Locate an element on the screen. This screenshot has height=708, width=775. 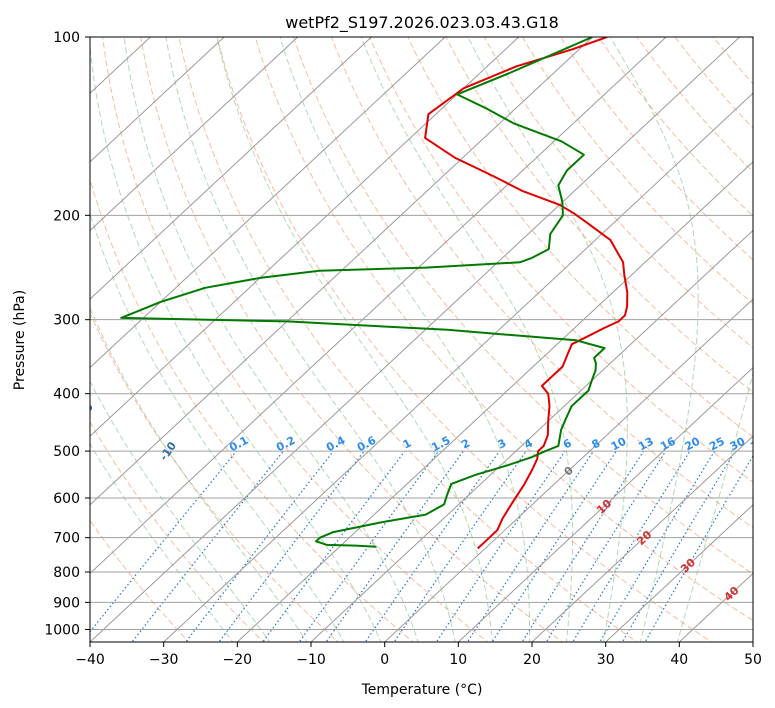
y-tick-label: 300 is located at coordinates (66, 321).